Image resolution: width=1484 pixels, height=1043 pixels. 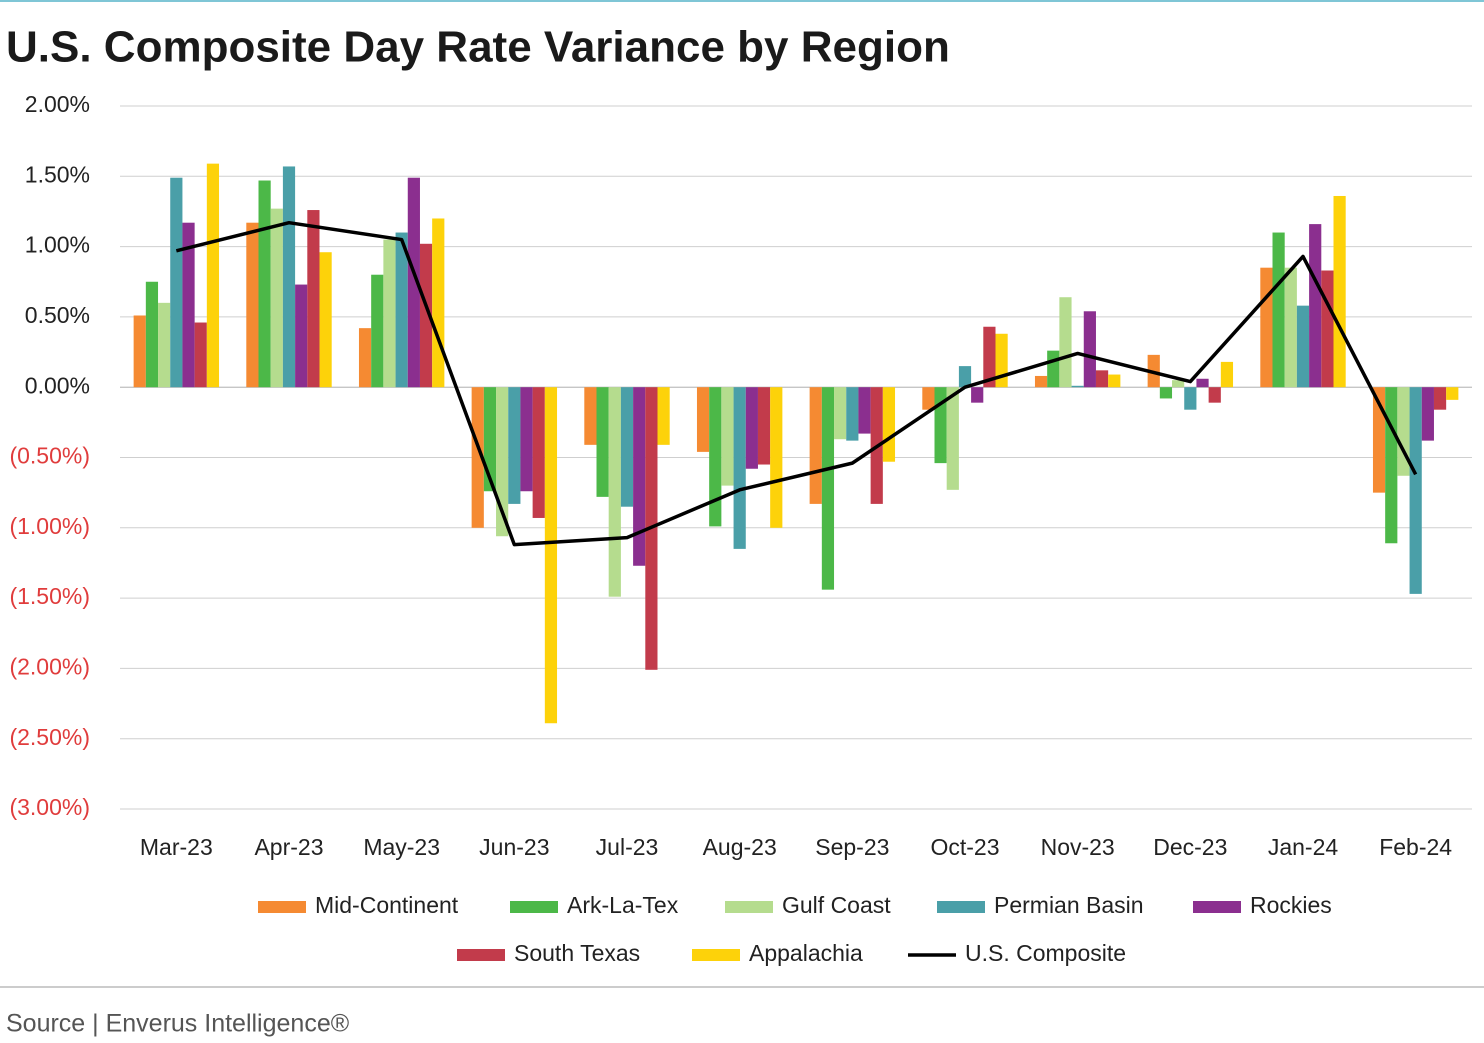 What do you see at coordinates (288, 847) in the screenshot?
I see `x-tick-label: Apr-23` at bounding box center [288, 847].